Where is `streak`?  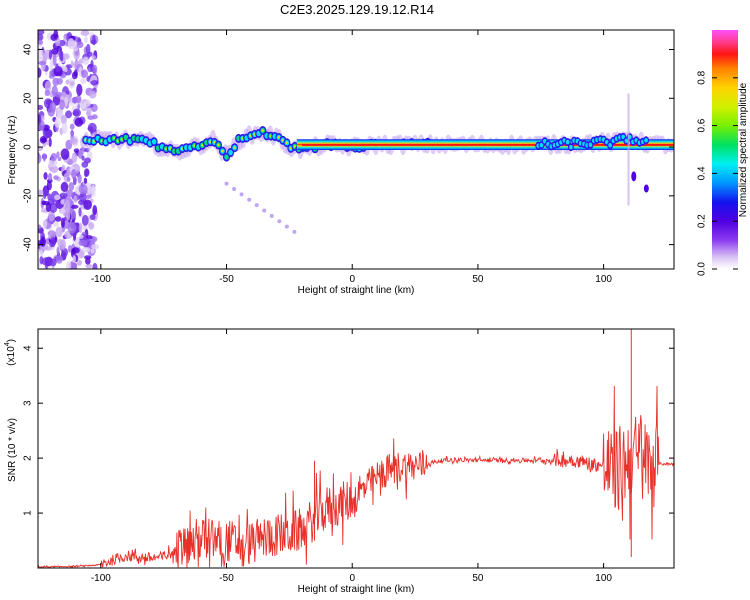
streak is located at coordinates (628, 149).